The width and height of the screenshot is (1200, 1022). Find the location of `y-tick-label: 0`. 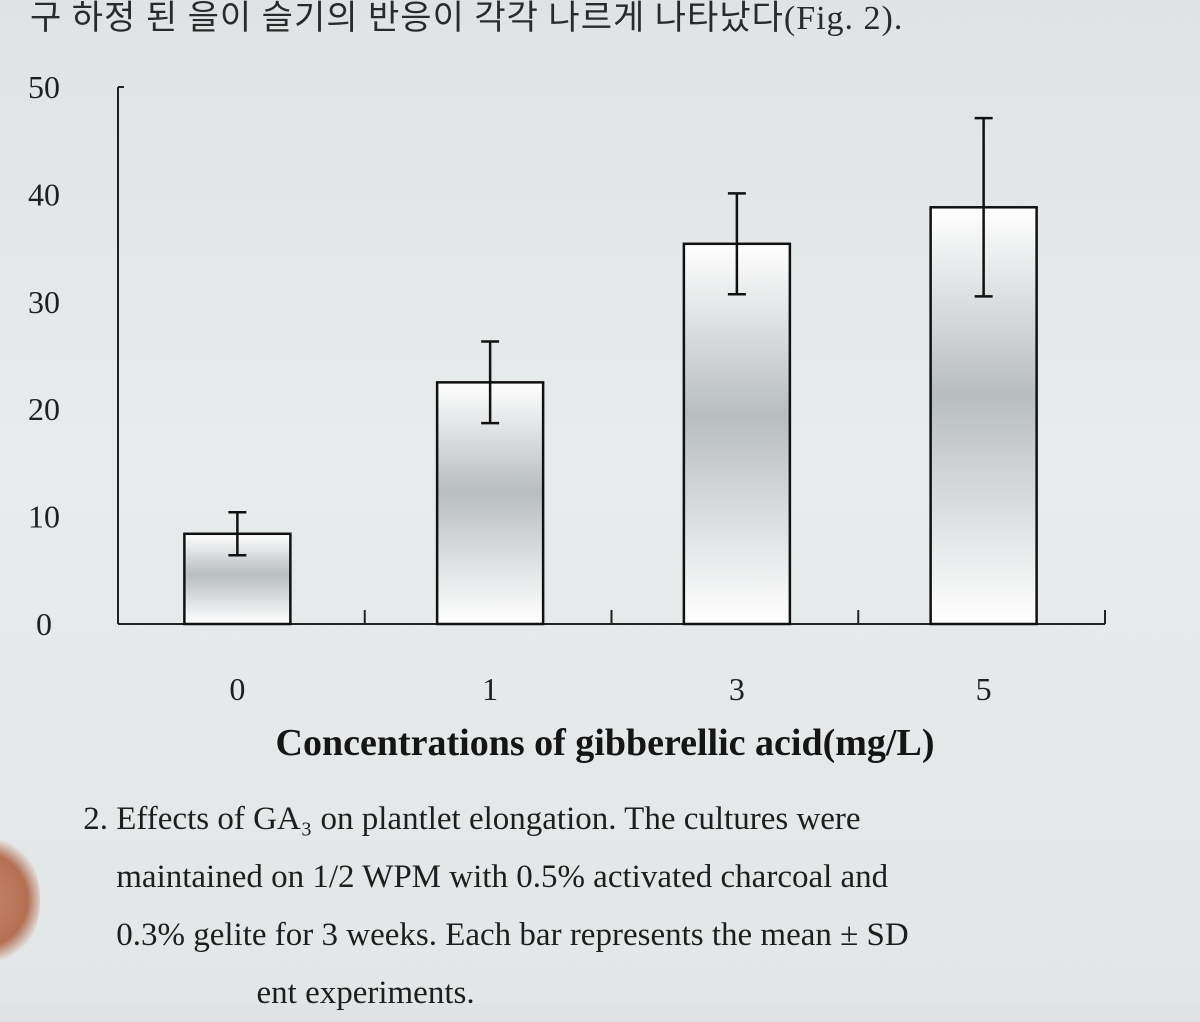

y-tick-label: 0 is located at coordinates (44, 624).